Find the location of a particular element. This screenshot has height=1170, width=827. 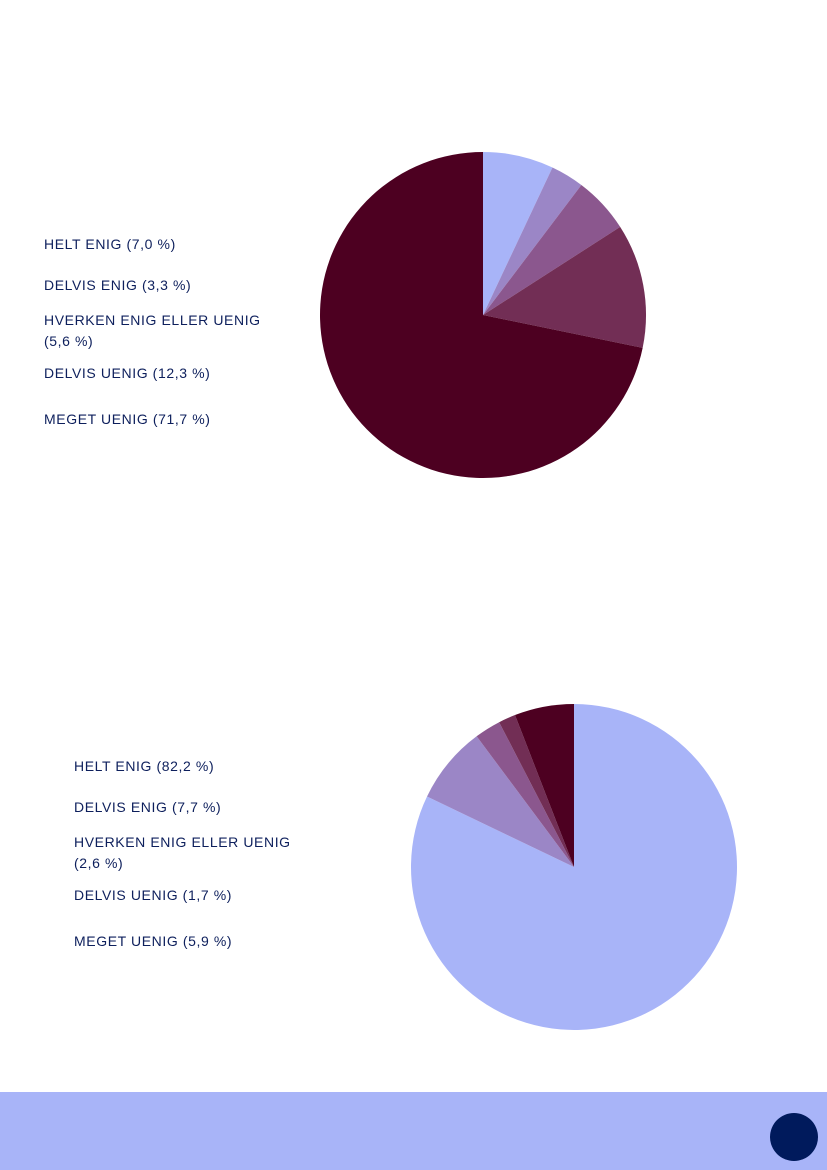

legend-item: DELVIS UENIG (12,3 %) is located at coordinates (127, 373).